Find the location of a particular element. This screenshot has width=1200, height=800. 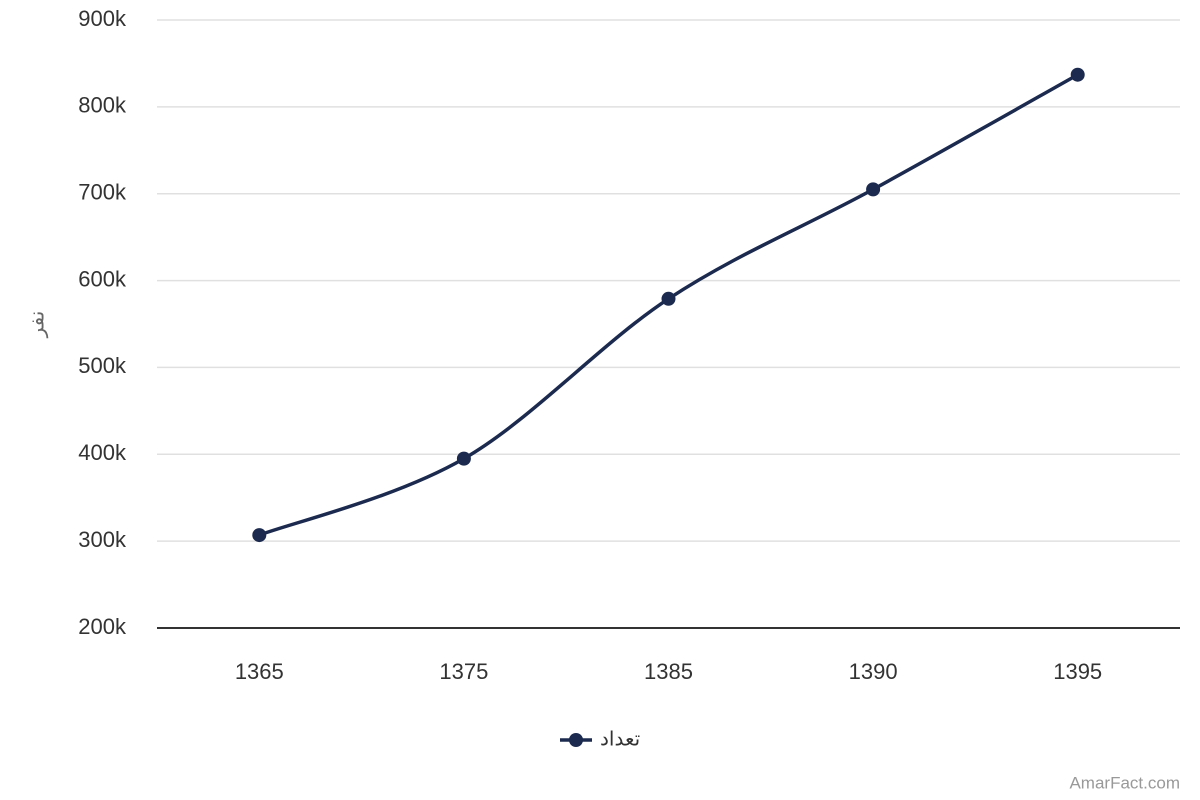

x-tick-label: 1375 is located at coordinates (463, 671).